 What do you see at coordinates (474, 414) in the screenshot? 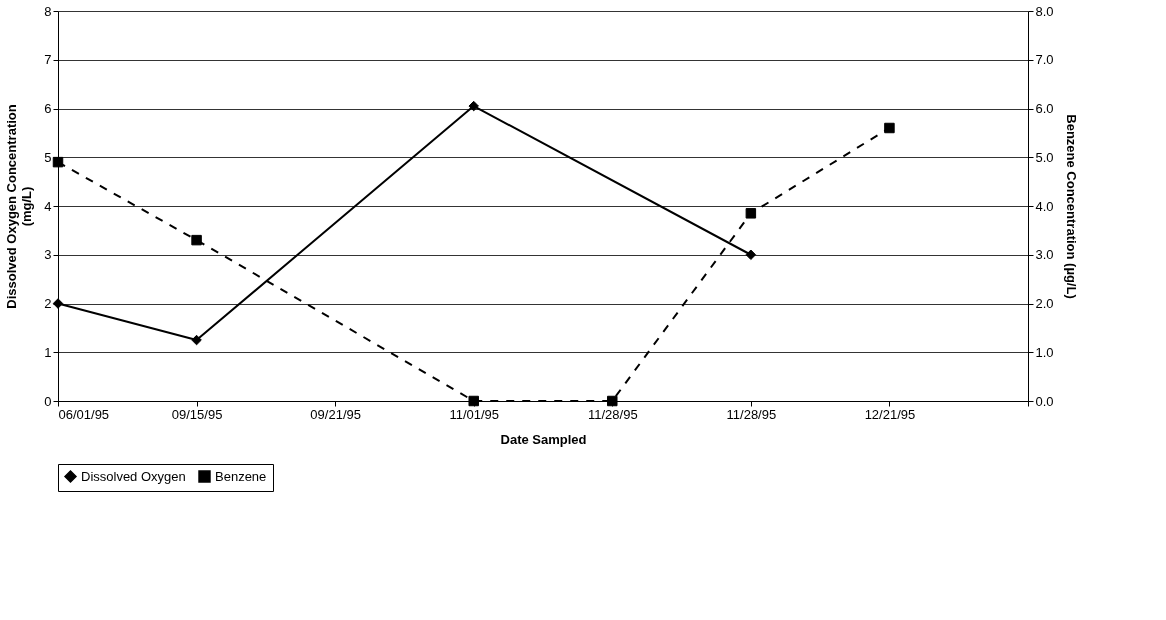
I see `x-tick-label: 11/01/95` at bounding box center [474, 414].